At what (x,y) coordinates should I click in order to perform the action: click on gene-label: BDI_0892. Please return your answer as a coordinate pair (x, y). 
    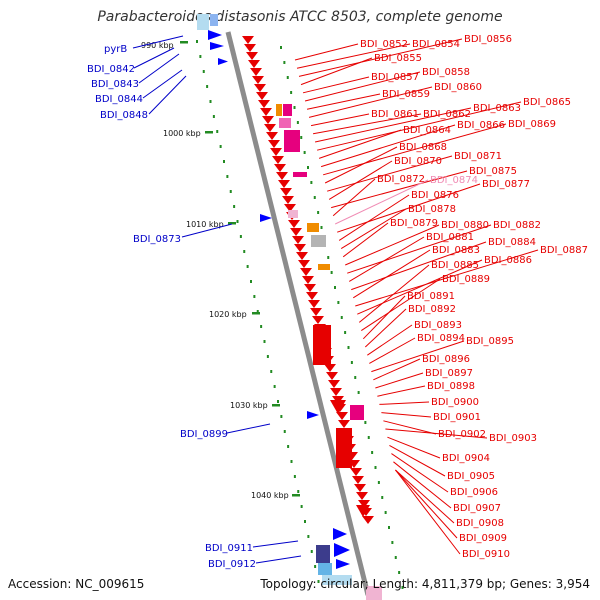
    Looking at the image, I should click on (432, 309).